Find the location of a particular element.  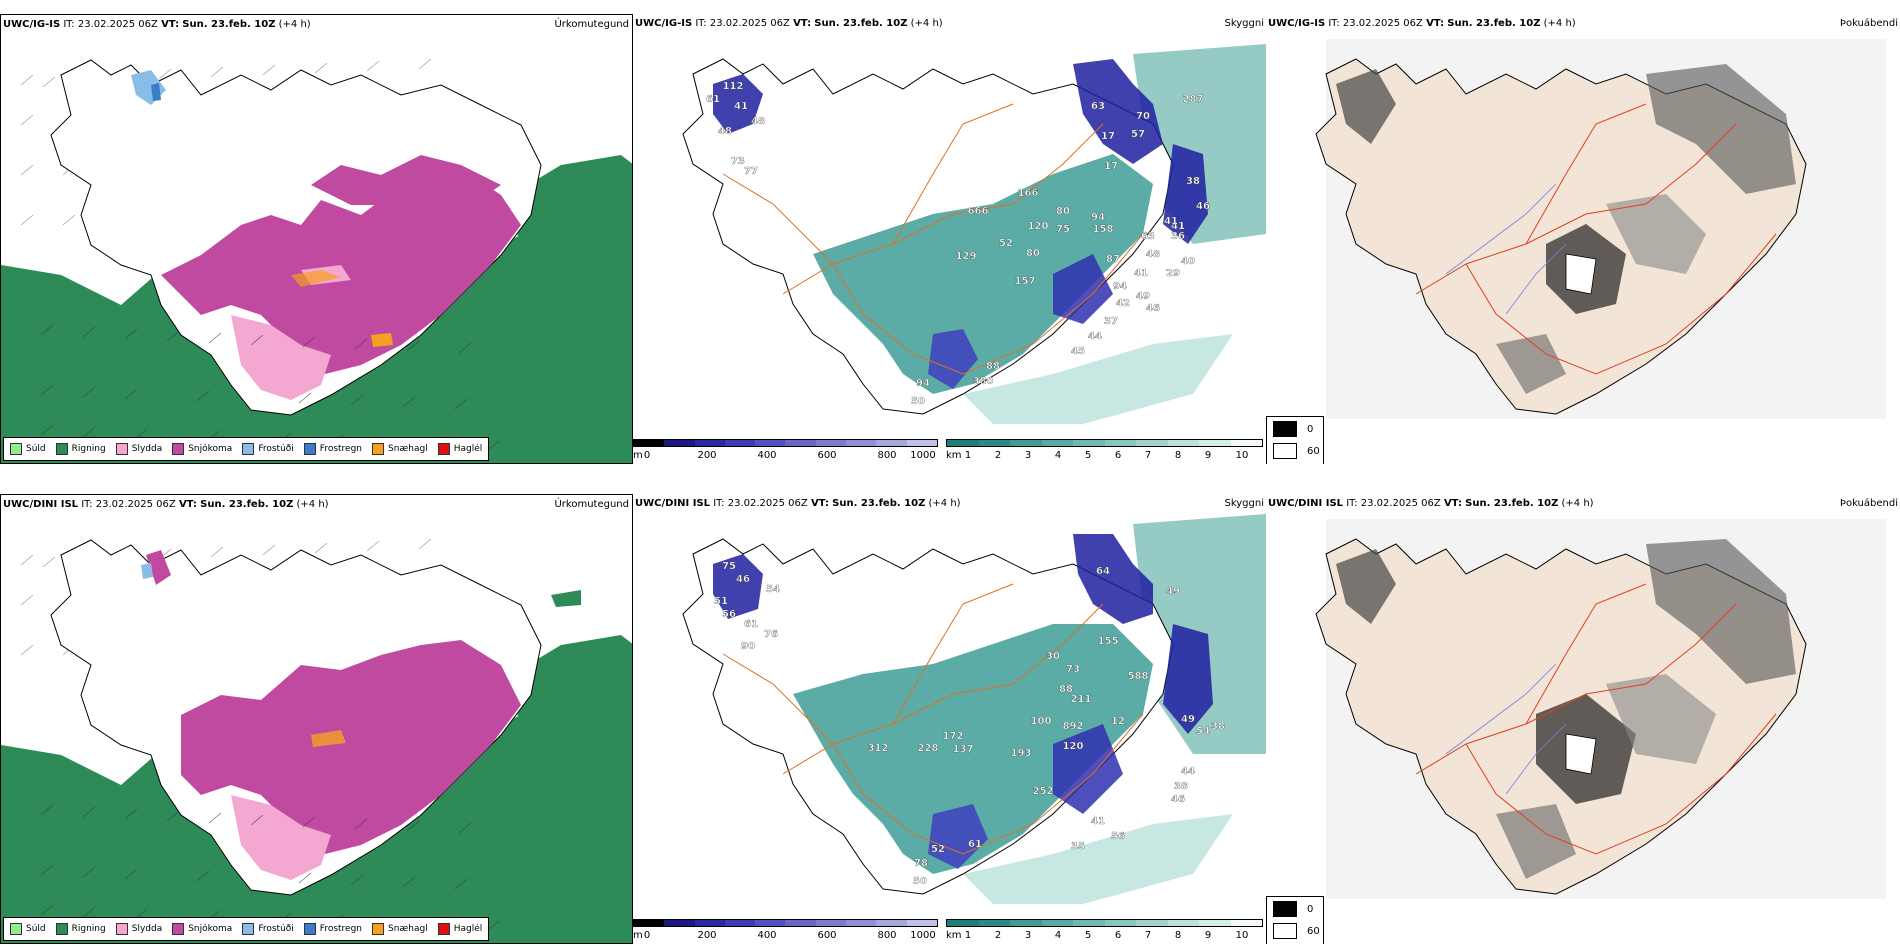

visibility-tick: 3 is located at coordinates (1028, 455).